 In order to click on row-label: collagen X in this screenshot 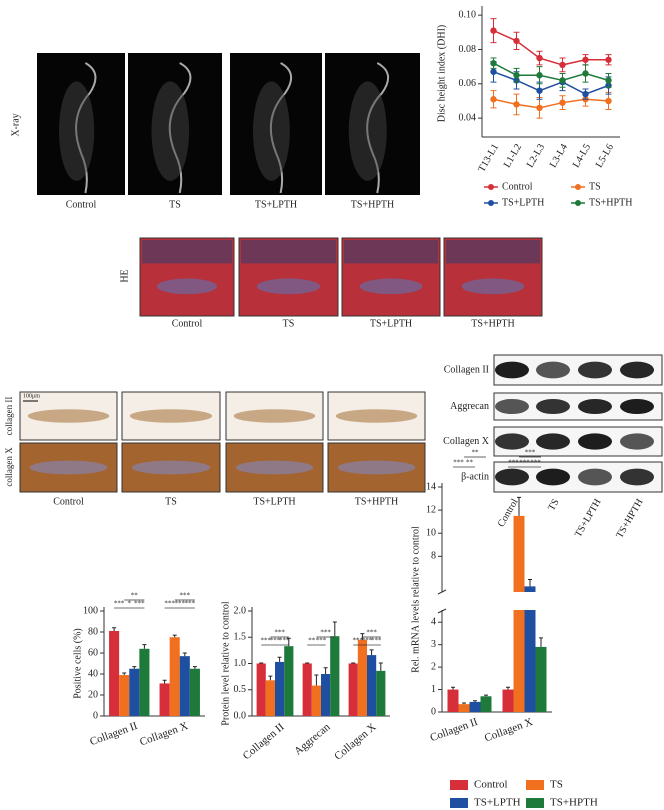, I will do `click(9, 467)`.